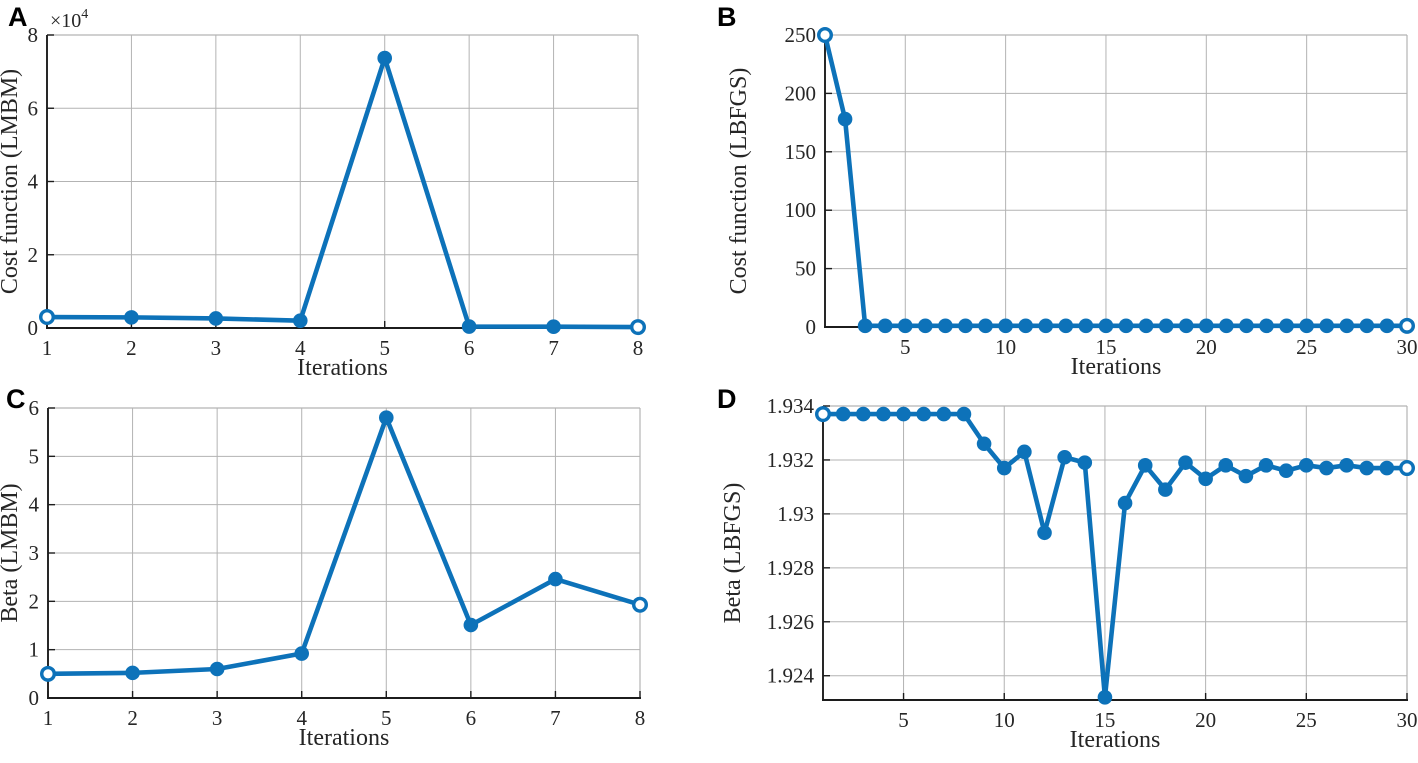 The width and height of the screenshot is (1418, 763). Describe the element at coordinates (33, 108) in the screenshot. I see `y-tick-label: 6` at that location.